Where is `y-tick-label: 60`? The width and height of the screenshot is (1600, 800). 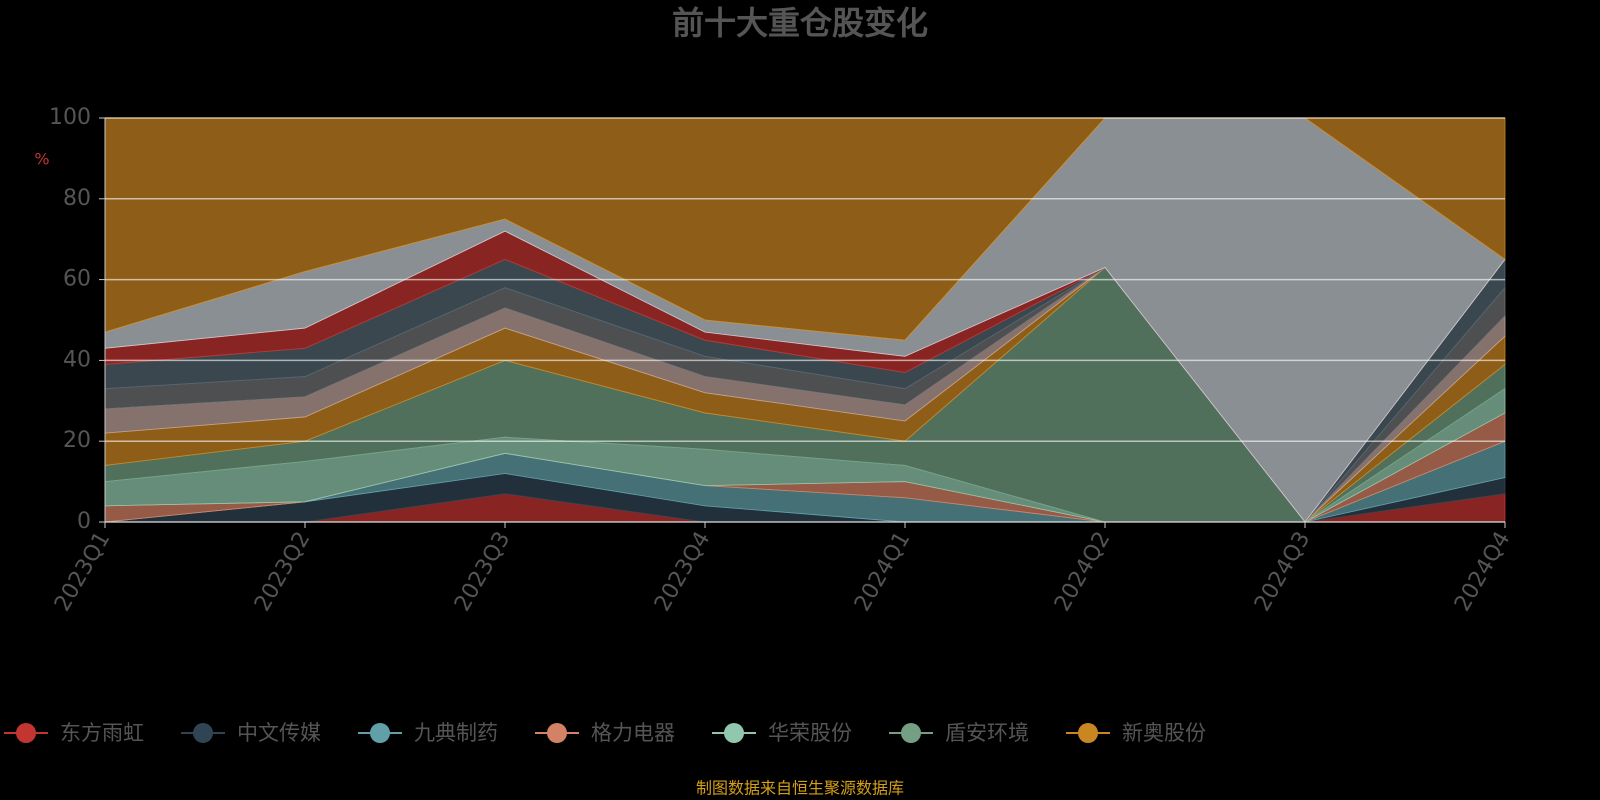 y-tick-label: 60 is located at coordinates (77, 279).